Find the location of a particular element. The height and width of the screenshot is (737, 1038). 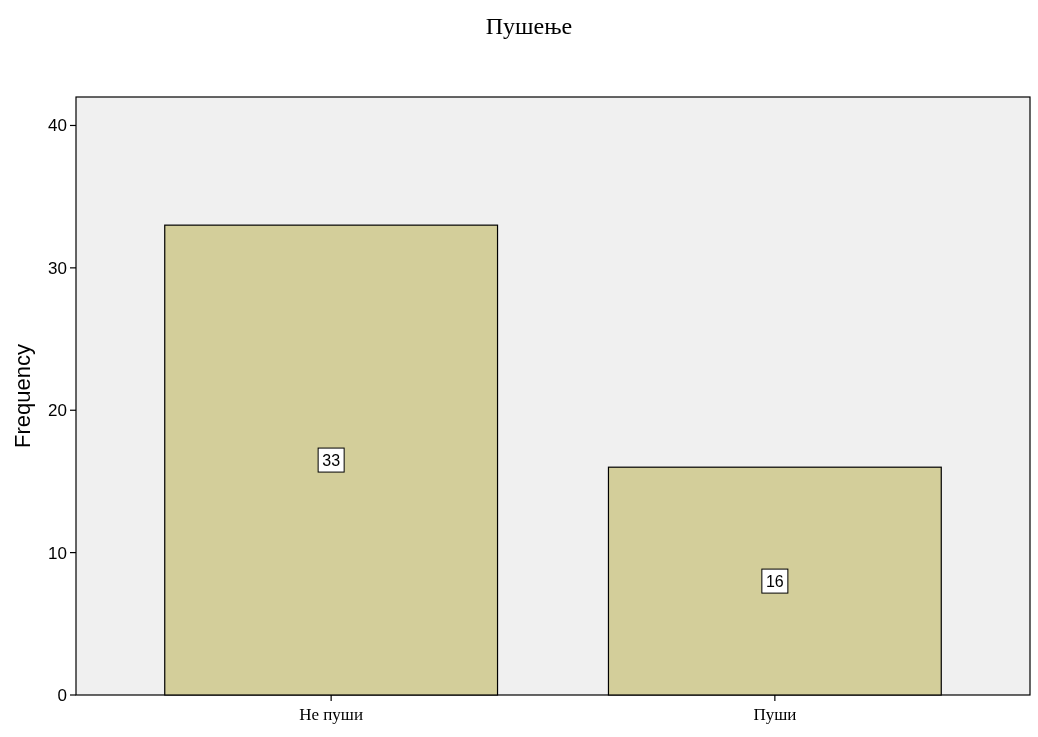

data-label: 33 is located at coordinates (331, 461).